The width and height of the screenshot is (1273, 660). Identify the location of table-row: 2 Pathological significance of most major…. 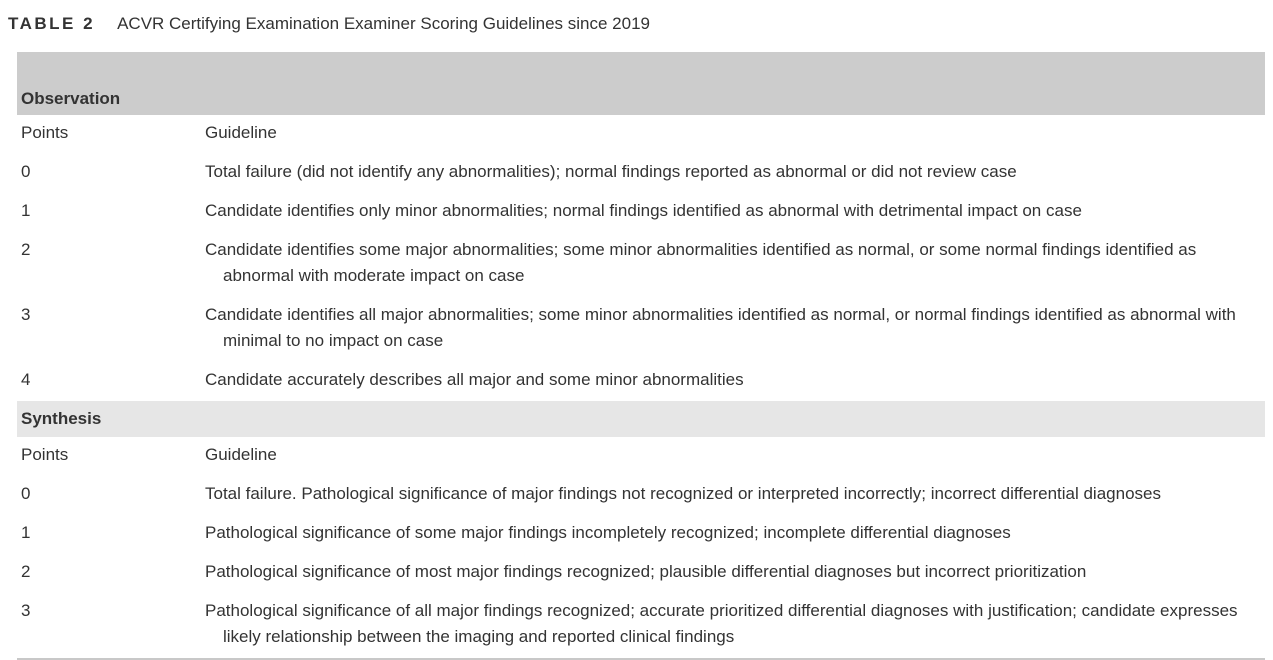
(641, 573).